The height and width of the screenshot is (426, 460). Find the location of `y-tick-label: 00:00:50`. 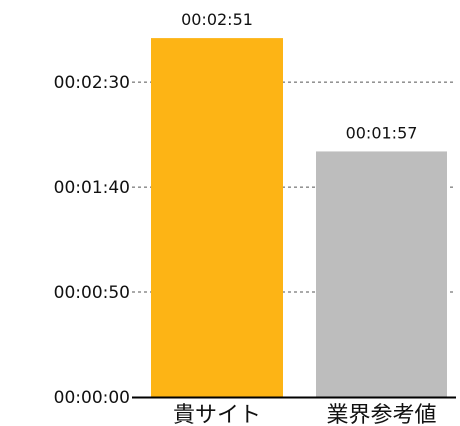

y-tick-label: 00:00:50 is located at coordinates (92, 293).